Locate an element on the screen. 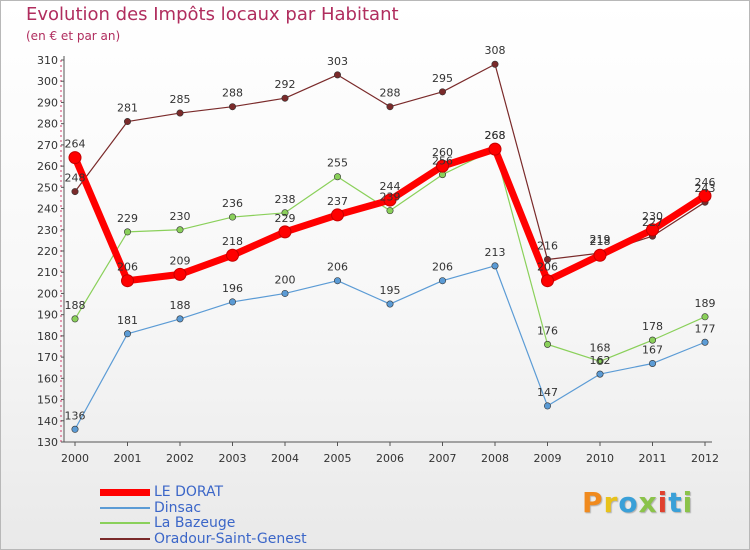 This screenshot has width=750, height=550. x-tick-label: 2006 is located at coordinates (390, 458).